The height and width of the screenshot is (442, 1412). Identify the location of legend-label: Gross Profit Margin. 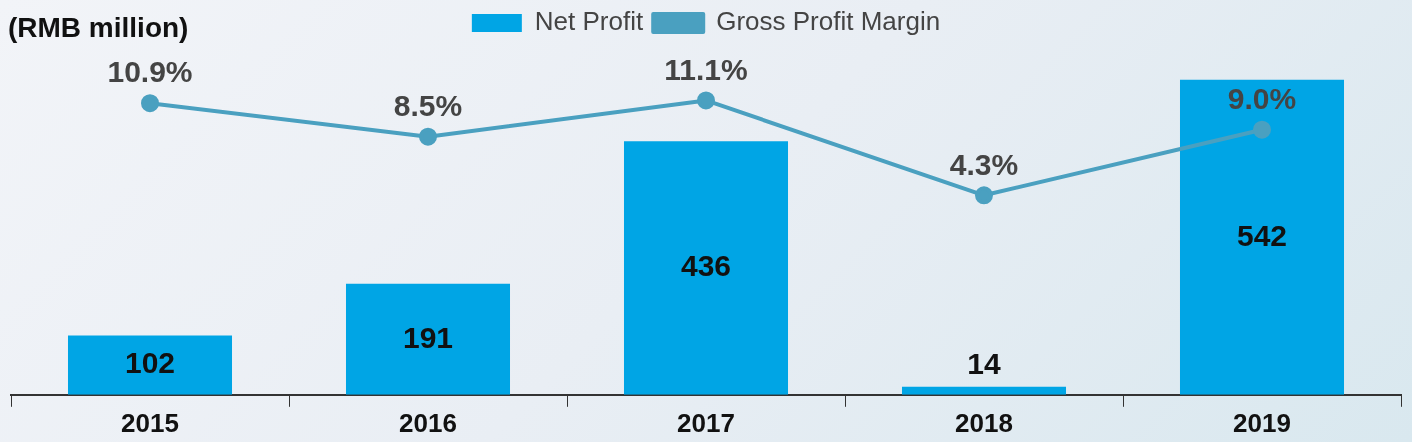
(828, 21).